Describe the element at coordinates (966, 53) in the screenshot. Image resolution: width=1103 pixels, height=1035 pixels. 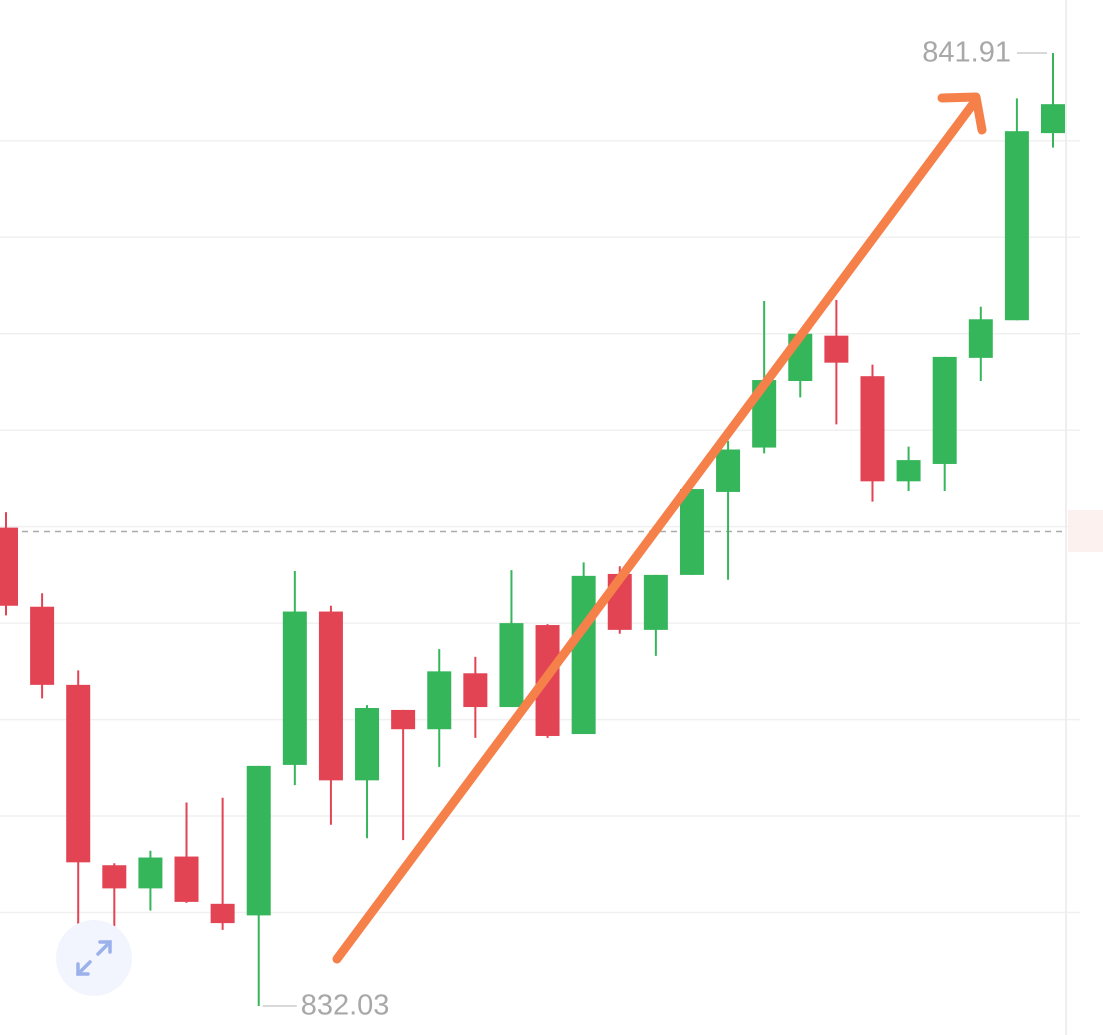
I see `max-label: 841.91` at that location.